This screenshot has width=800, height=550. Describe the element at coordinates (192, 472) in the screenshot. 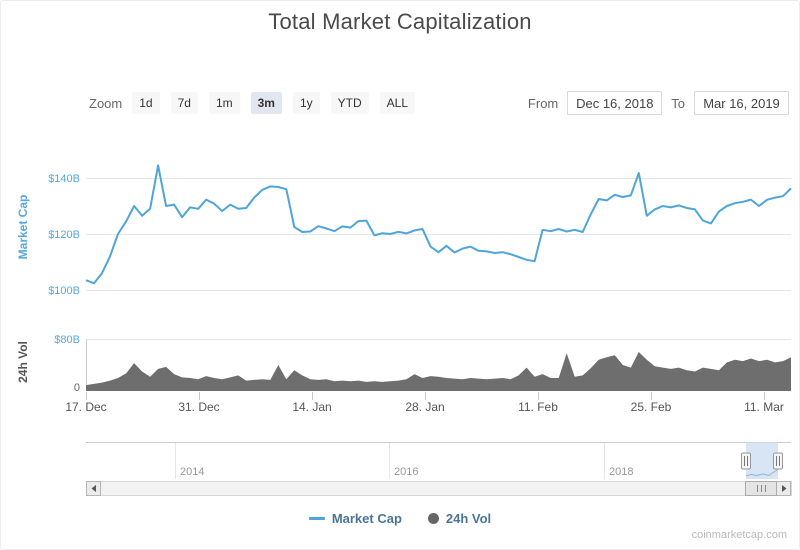

I see `navigator-year-label: 2014` at that location.